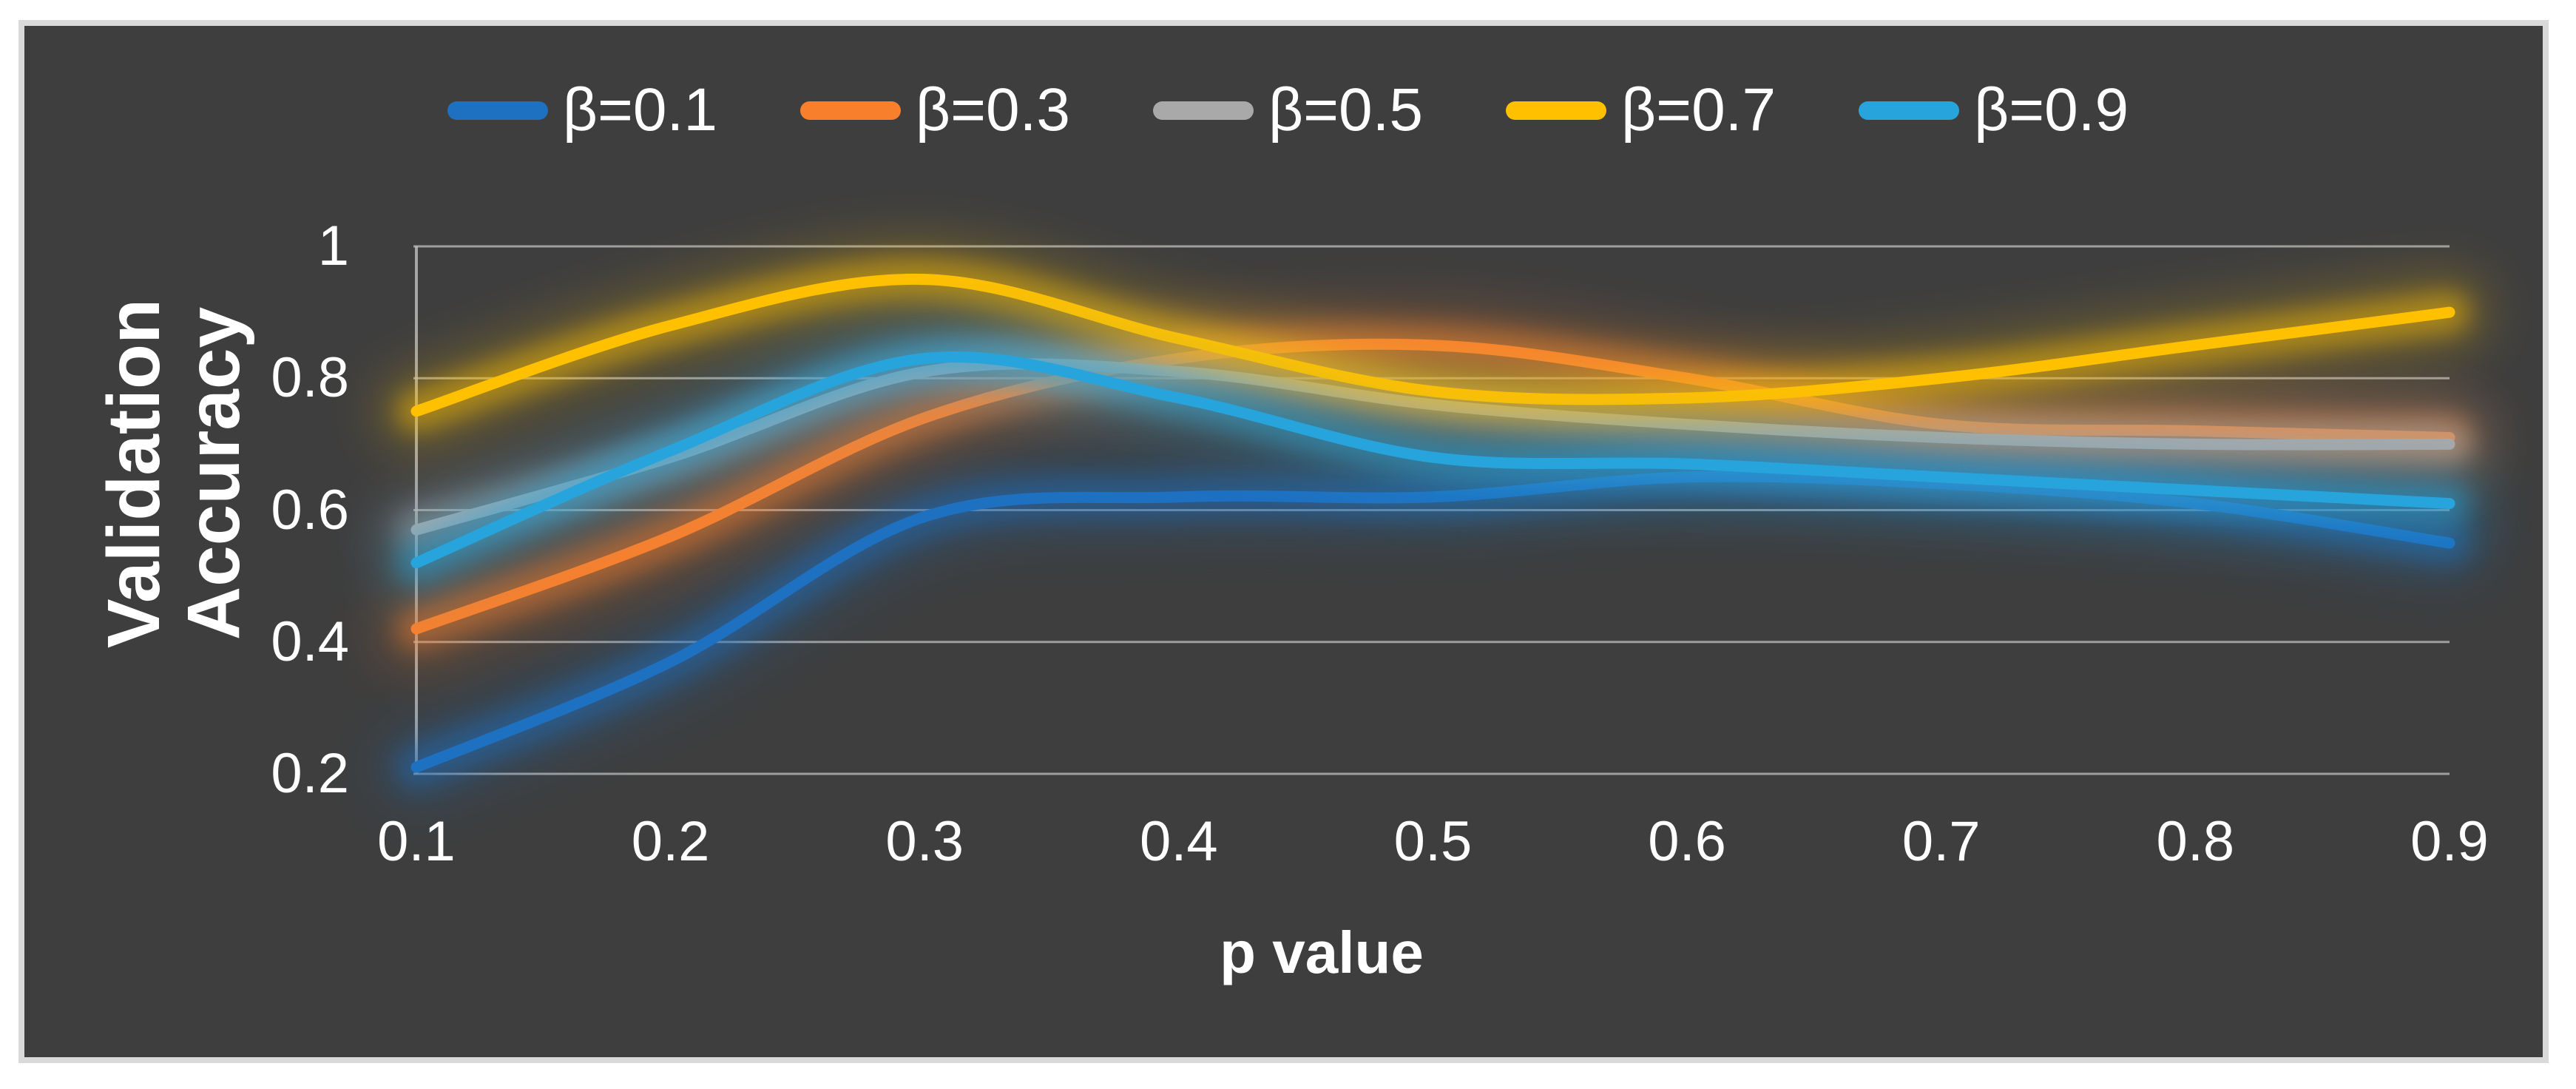 This screenshot has width=2576, height=1089. Describe the element at coordinates (310, 641) in the screenshot. I see `y-tick-label: 0.4` at that location.